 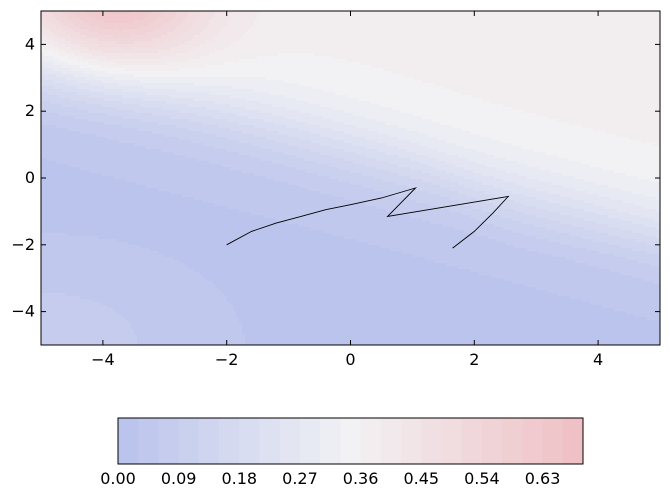 What do you see at coordinates (543, 478) in the screenshot?
I see `colorbar-tick-label: 0.63` at bounding box center [543, 478].